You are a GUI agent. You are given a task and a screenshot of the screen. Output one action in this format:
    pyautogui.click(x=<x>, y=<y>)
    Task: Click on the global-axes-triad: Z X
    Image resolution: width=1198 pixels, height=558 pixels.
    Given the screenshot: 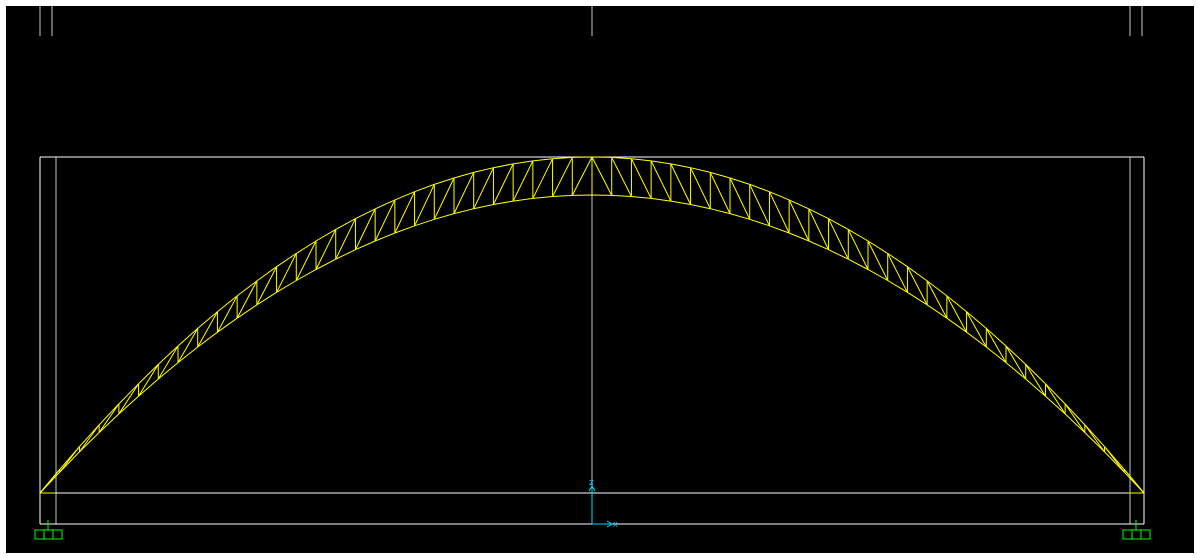 What is the action you would take?
    pyautogui.click(x=603, y=504)
    